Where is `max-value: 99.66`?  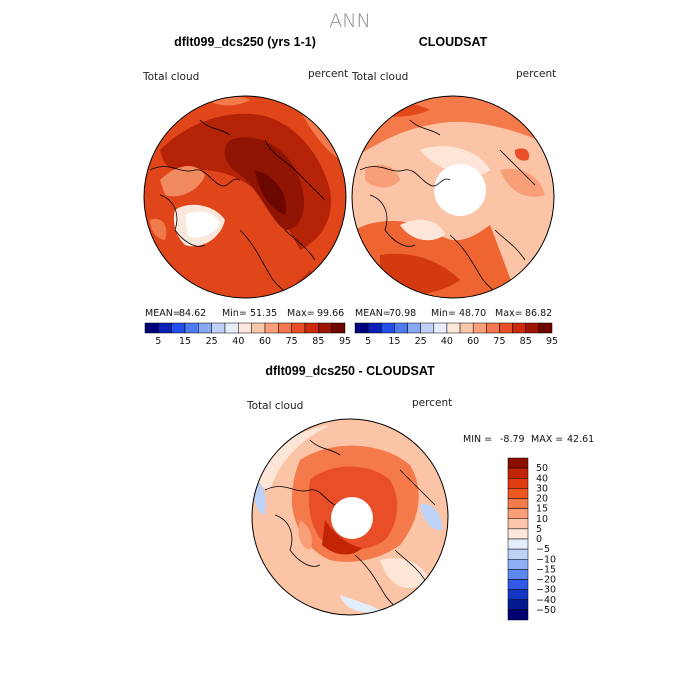 max-value: 99.66 is located at coordinates (330, 313).